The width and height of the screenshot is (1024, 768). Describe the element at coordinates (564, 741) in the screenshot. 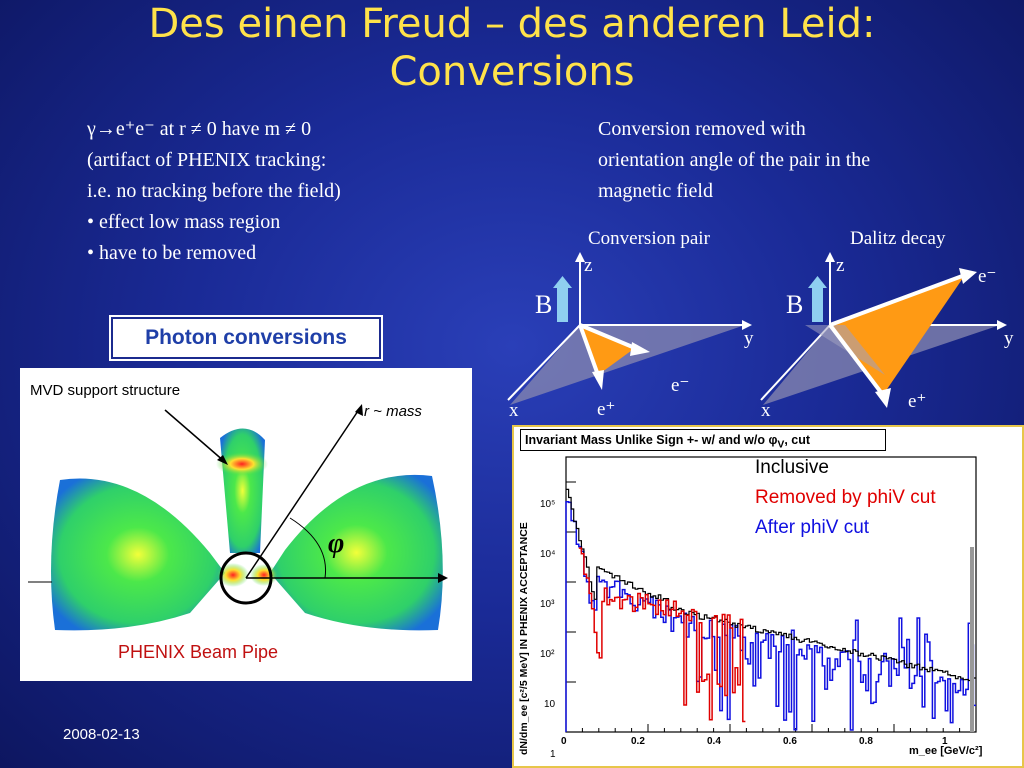

I see `x-tick-0: 0` at that location.